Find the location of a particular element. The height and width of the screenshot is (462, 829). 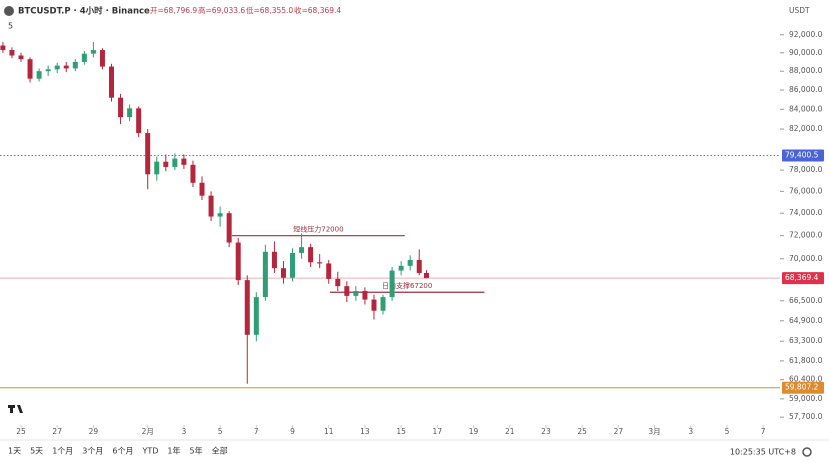

y-tick-label: 70,000.0 is located at coordinates (806, 258).